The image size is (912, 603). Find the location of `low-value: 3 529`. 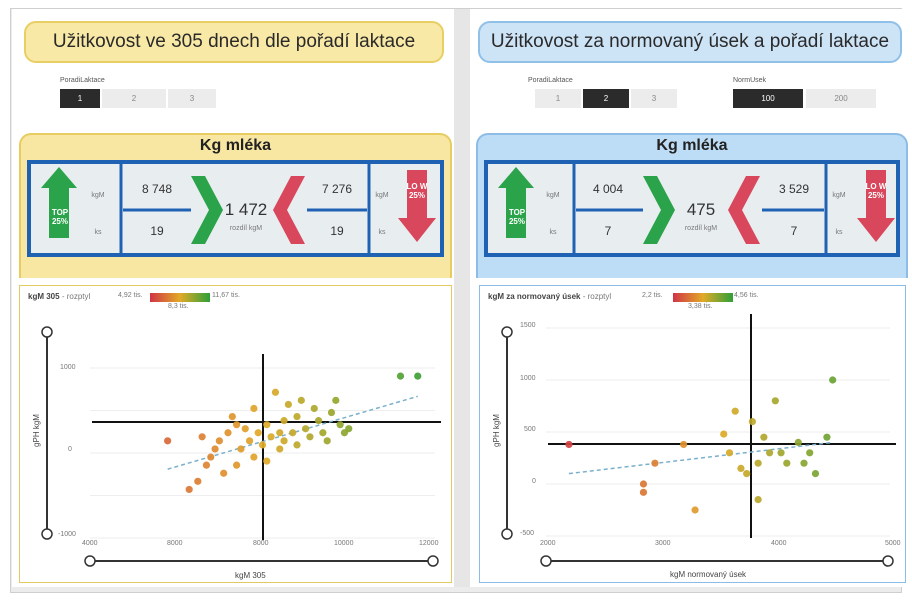

low-value: 3 529 is located at coordinates (794, 189).